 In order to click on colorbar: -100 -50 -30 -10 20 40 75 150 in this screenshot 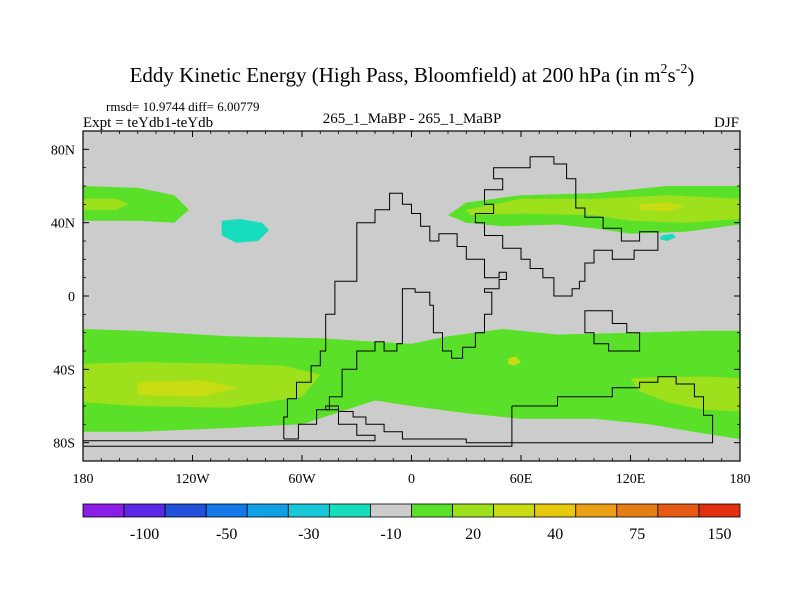, I will do `click(411, 523)`.